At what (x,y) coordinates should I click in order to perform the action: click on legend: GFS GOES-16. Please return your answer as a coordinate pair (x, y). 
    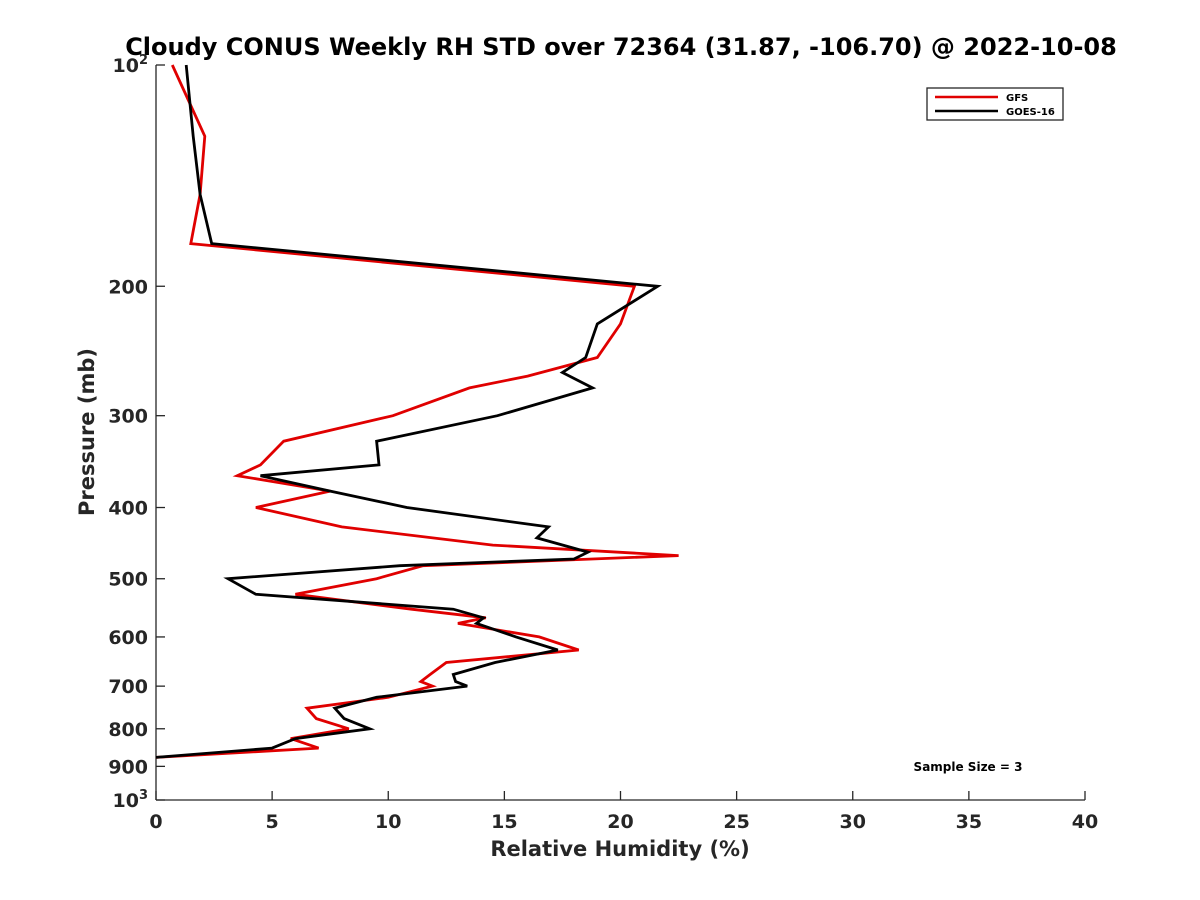
    Looking at the image, I should click on (995, 104).